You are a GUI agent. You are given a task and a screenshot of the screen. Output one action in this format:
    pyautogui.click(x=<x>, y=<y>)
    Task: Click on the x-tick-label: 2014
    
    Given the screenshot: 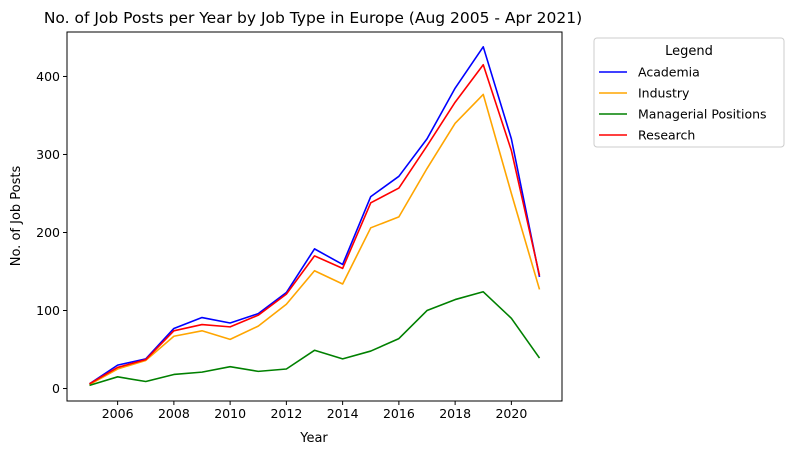 What is the action you would take?
    pyautogui.click(x=343, y=413)
    